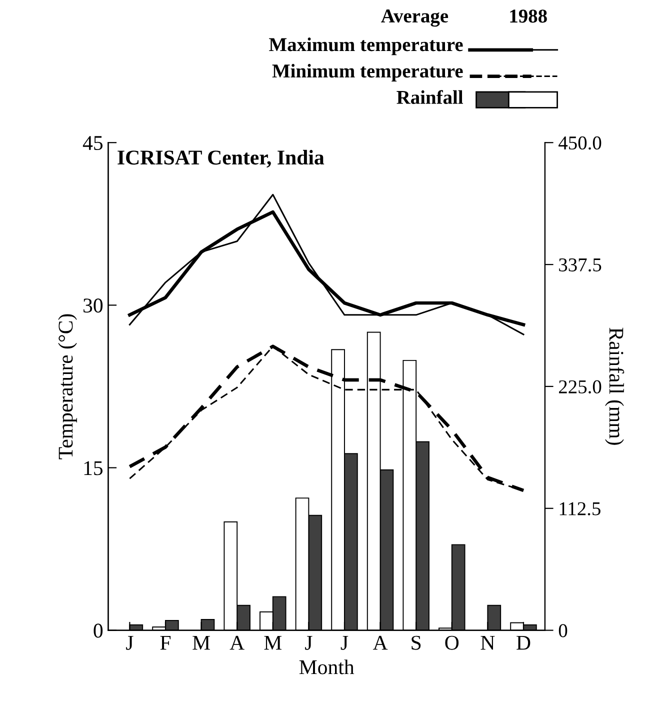  What do you see at coordinates (580, 265) in the screenshot?
I see `y2-tick-label: 337.5` at bounding box center [580, 265].